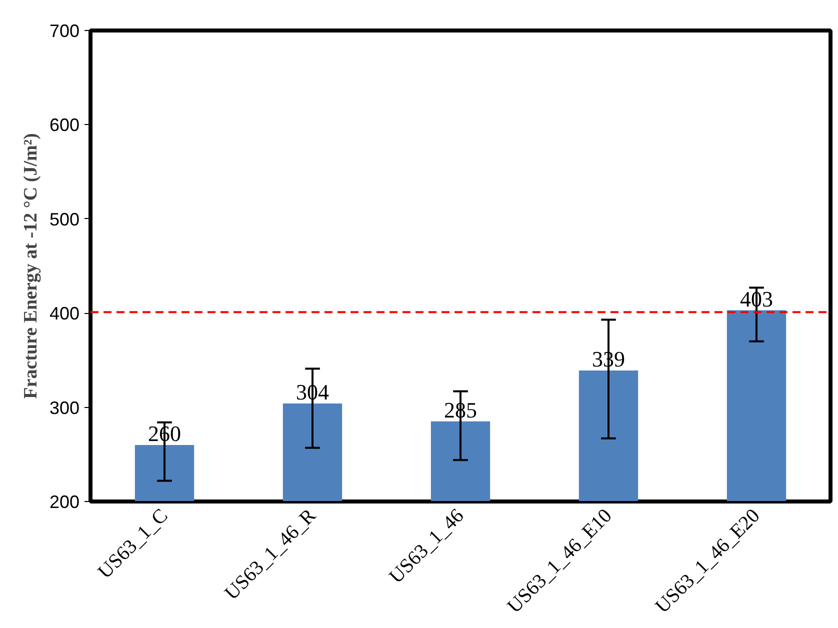  I want to click on y-tick-label: 300, so click(64, 408).